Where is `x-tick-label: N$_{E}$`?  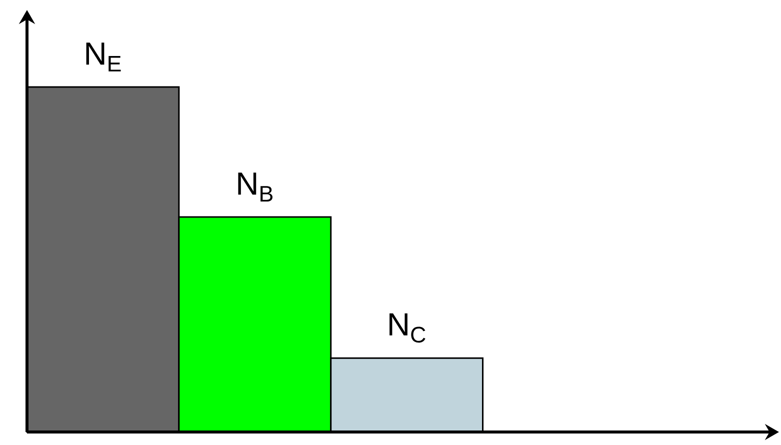
x-tick-label: N$_{E}$ is located at coordinates (103, 57).